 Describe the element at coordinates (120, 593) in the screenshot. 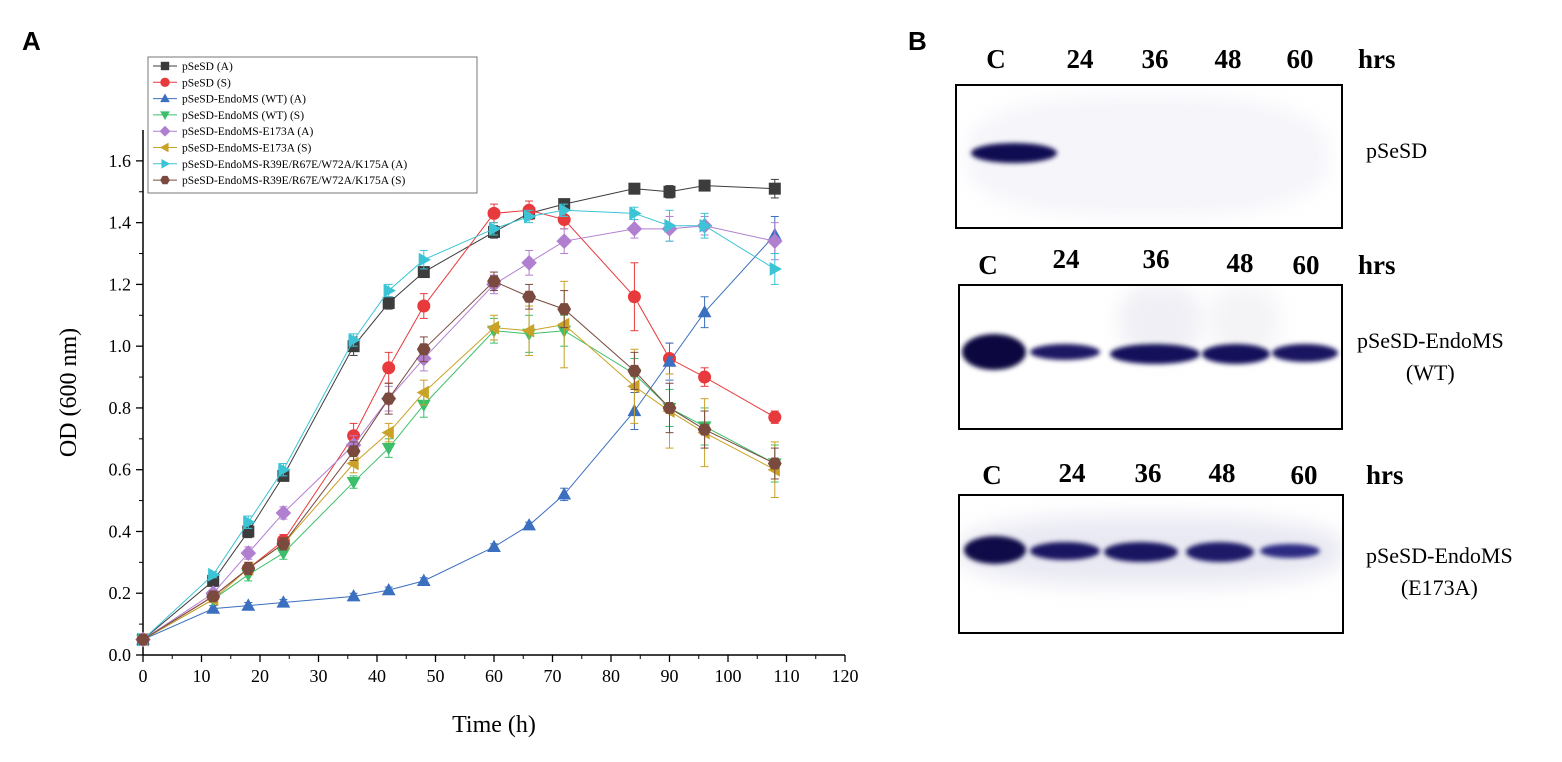

I see `y-tick-label: 0.2` at that location.